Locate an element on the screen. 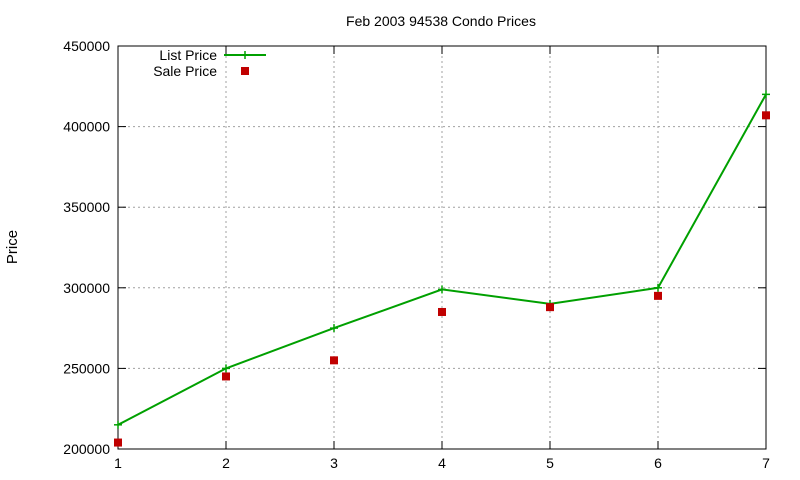 The width and height of the screenshot is (800, 480). y-tick-label: 200000 is located at coordinates (86, 449).